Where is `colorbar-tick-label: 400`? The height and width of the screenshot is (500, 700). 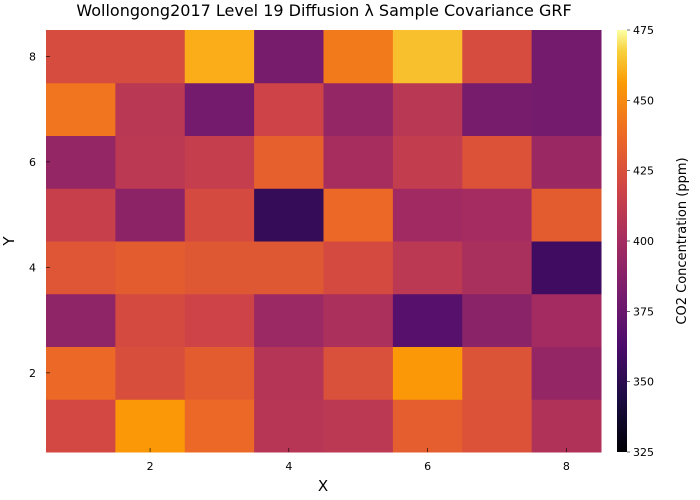
colorbar-tick-label: 400 is located at coordinates (643, 241).